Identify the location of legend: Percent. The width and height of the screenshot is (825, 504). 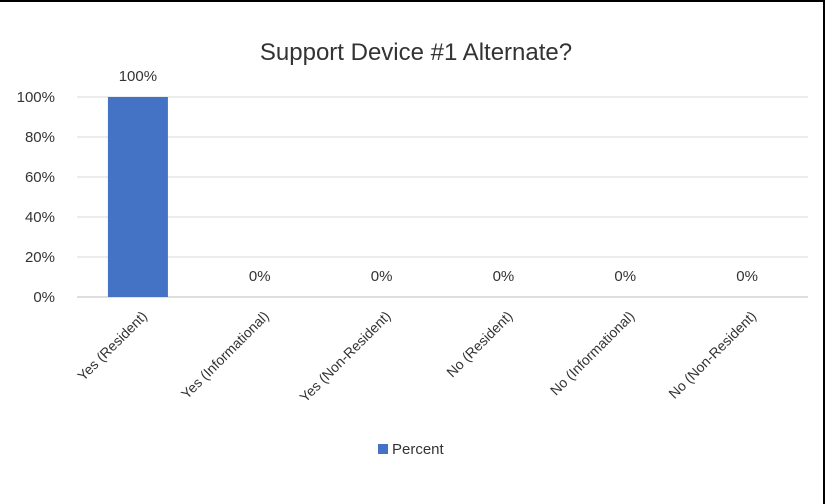
(411, 449).